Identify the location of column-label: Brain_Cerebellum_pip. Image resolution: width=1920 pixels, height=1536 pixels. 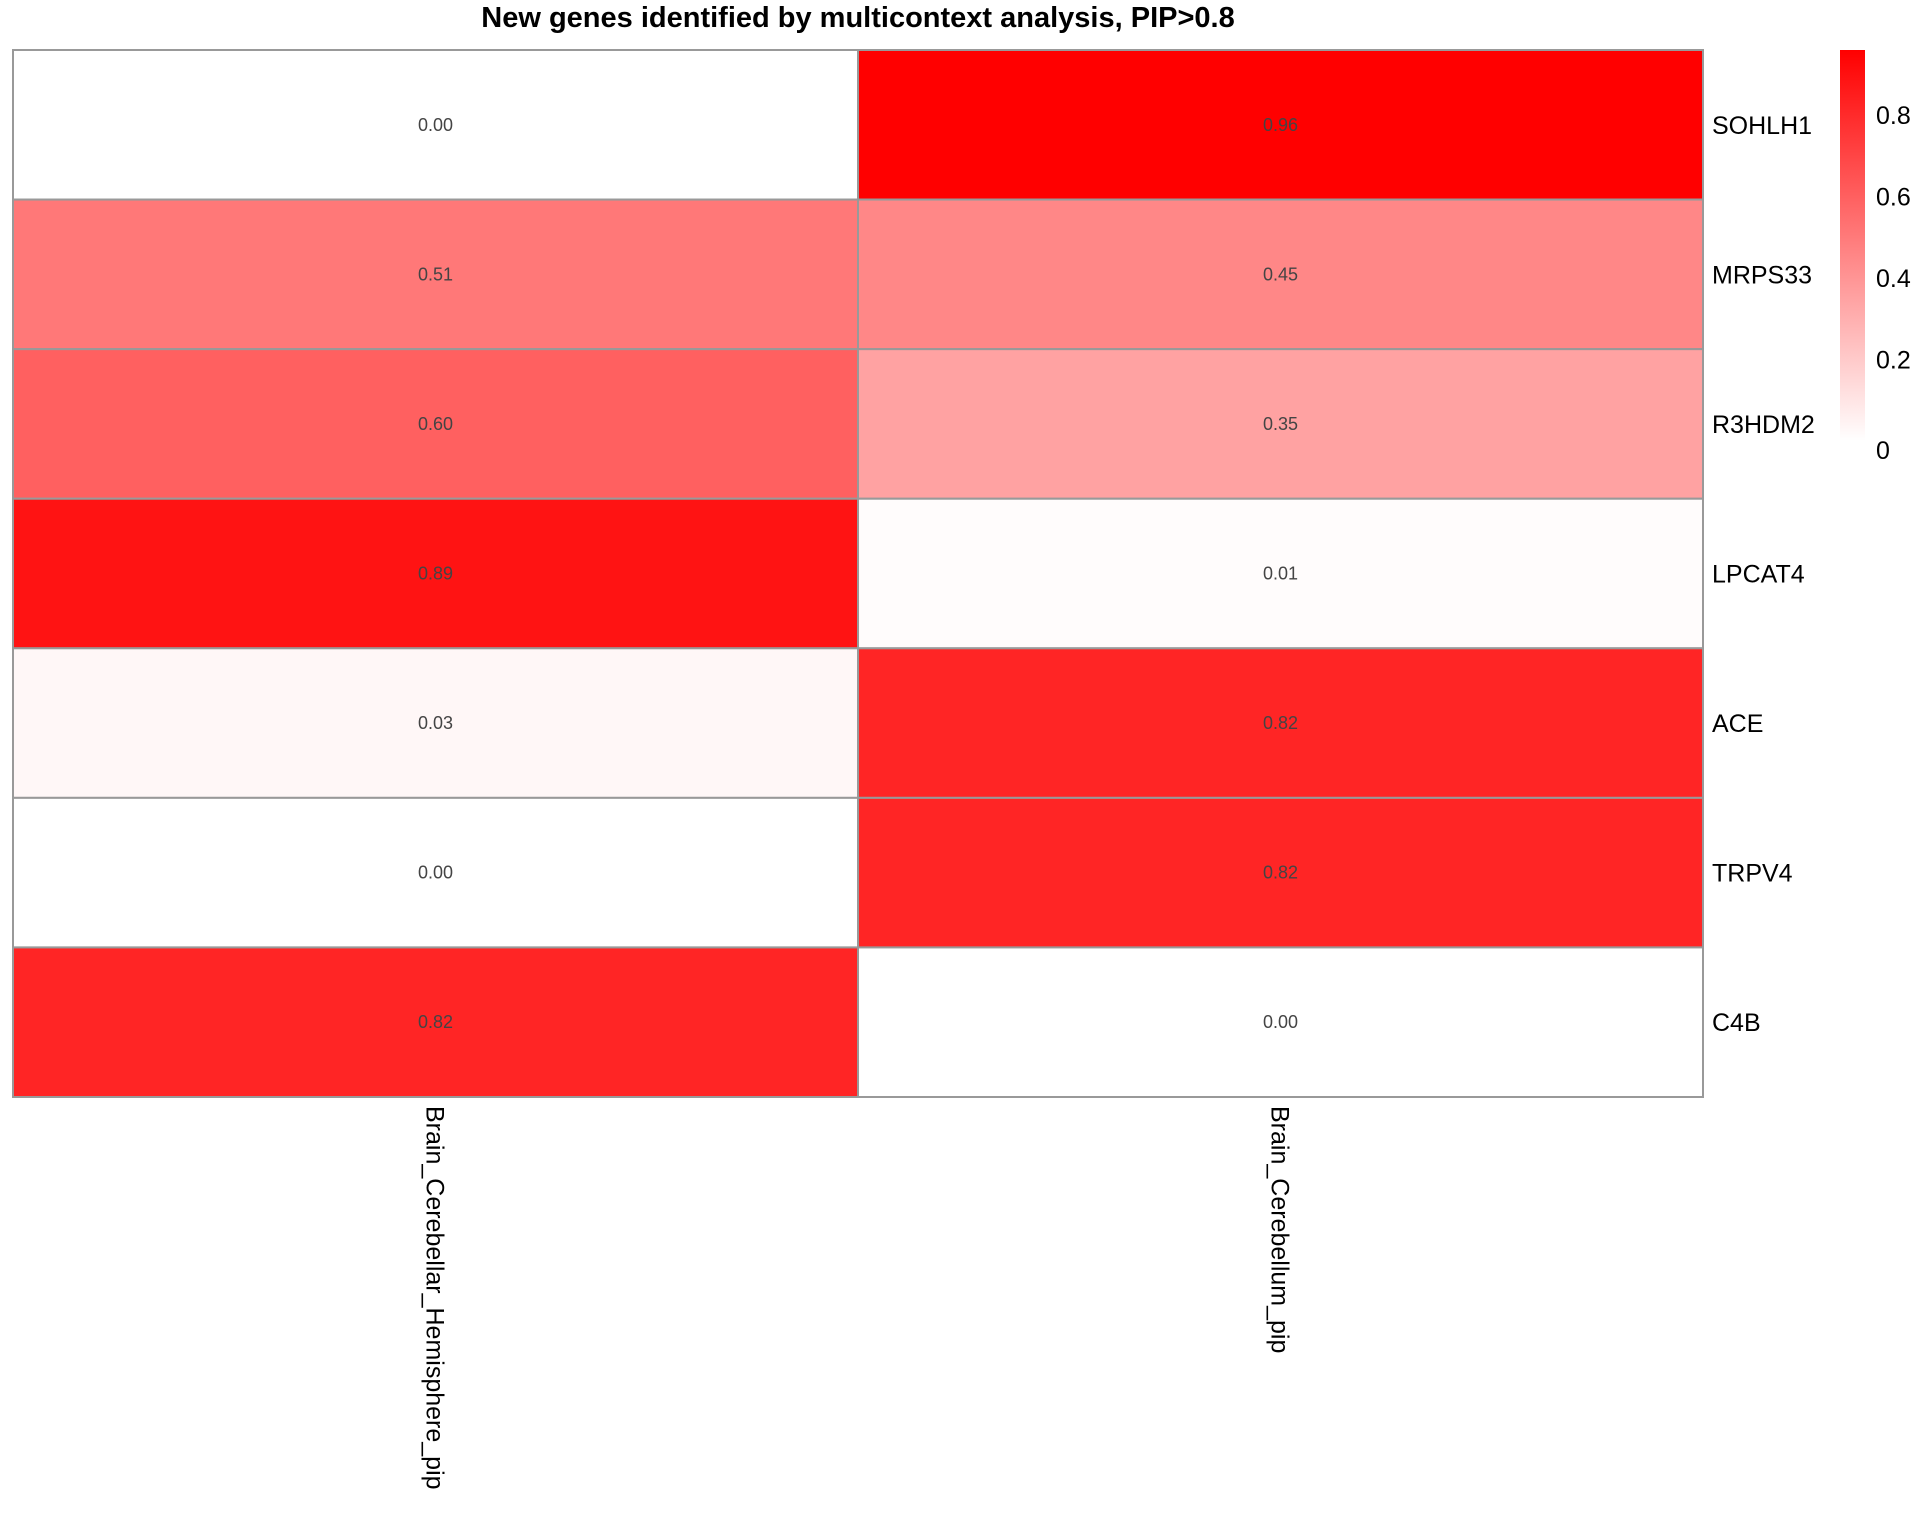
(1280, 1229).